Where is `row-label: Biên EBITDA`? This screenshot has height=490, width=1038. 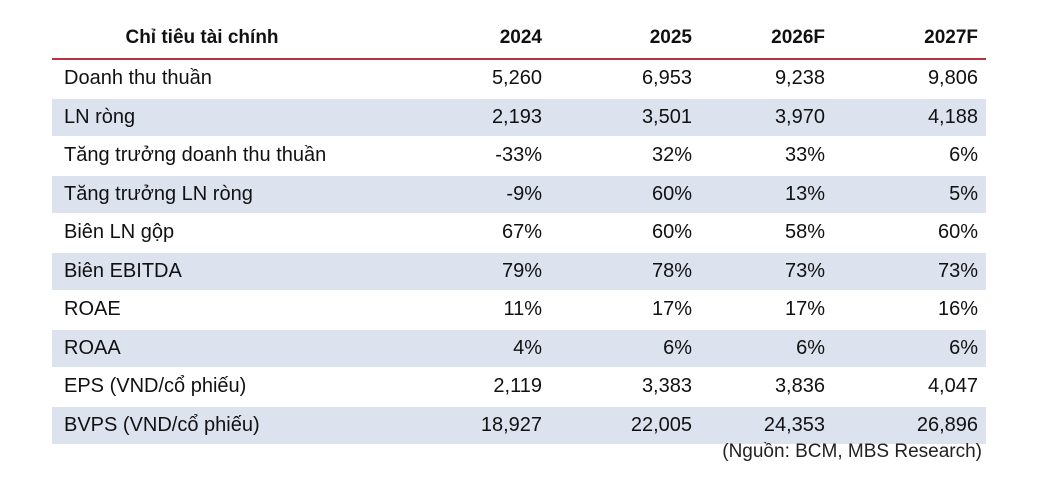 row-label: Biên EBITDA is located at coordinates (247, 271).